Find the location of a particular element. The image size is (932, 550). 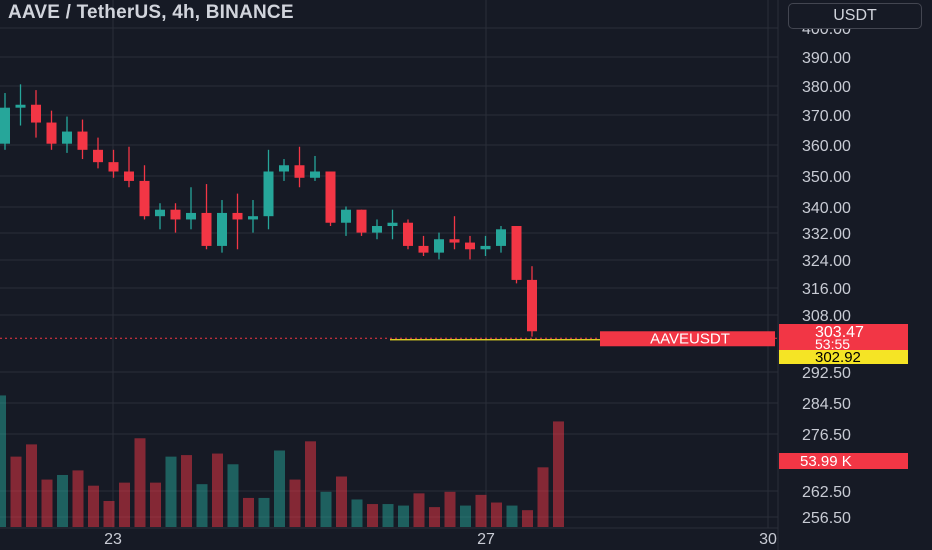

volume-bars is located at coordinates (282, 461).